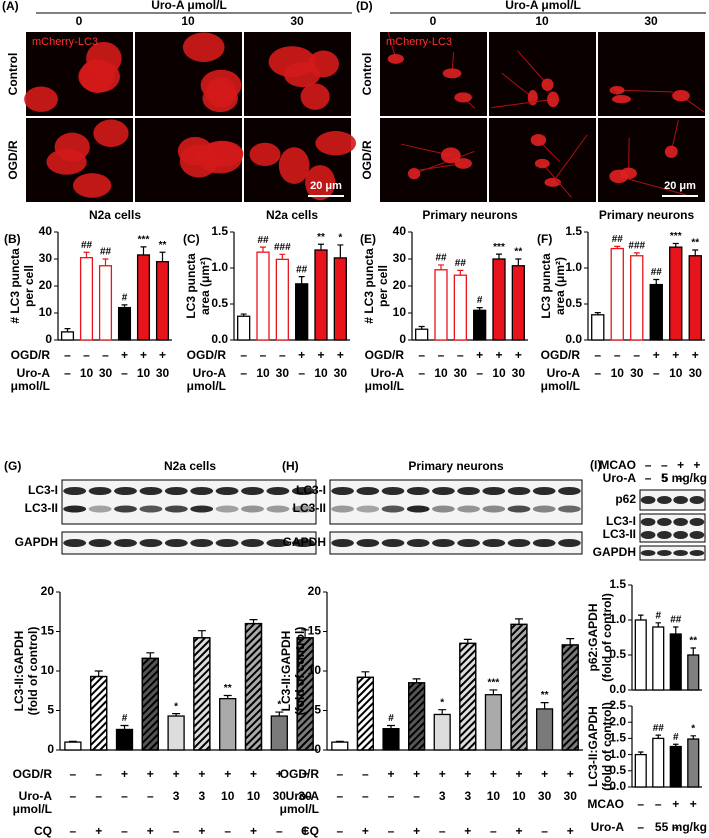 This screenshot has width=709, height=838. What do you see at coordinates (573, 267) in the screenshot?
I see `y-tick-label: 1.0` at bounding box center [573, 267].